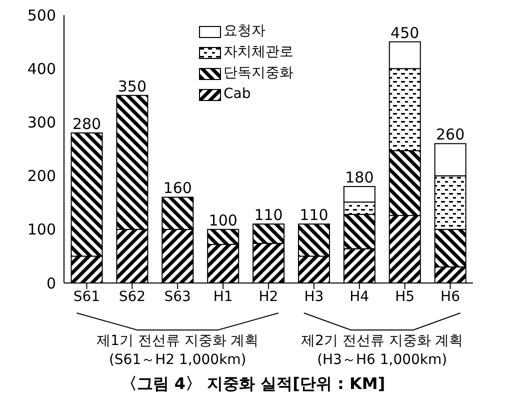 The image size is (512, 405). I want to click on x-tick-label: H5, so click(405, 296).